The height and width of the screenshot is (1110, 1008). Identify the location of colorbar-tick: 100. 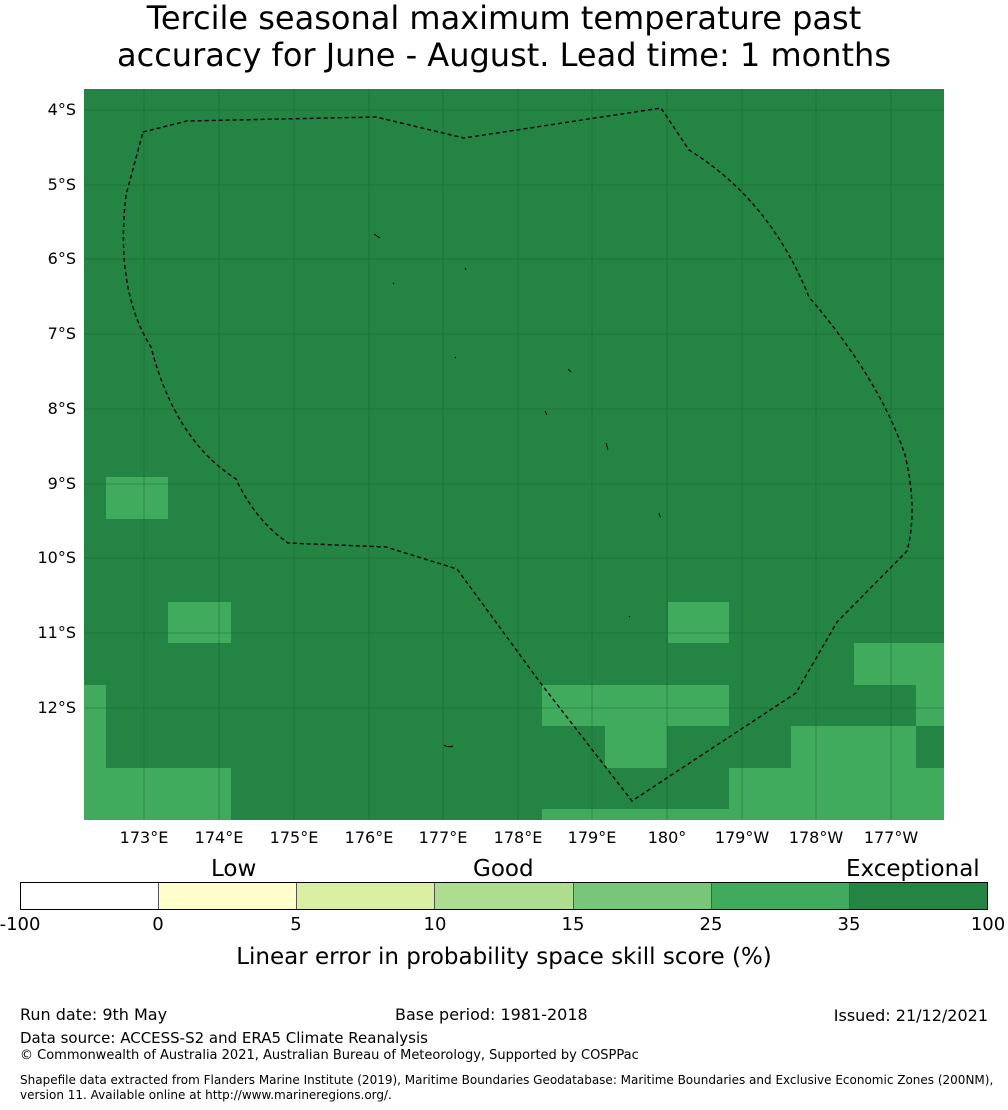
(988, 924).